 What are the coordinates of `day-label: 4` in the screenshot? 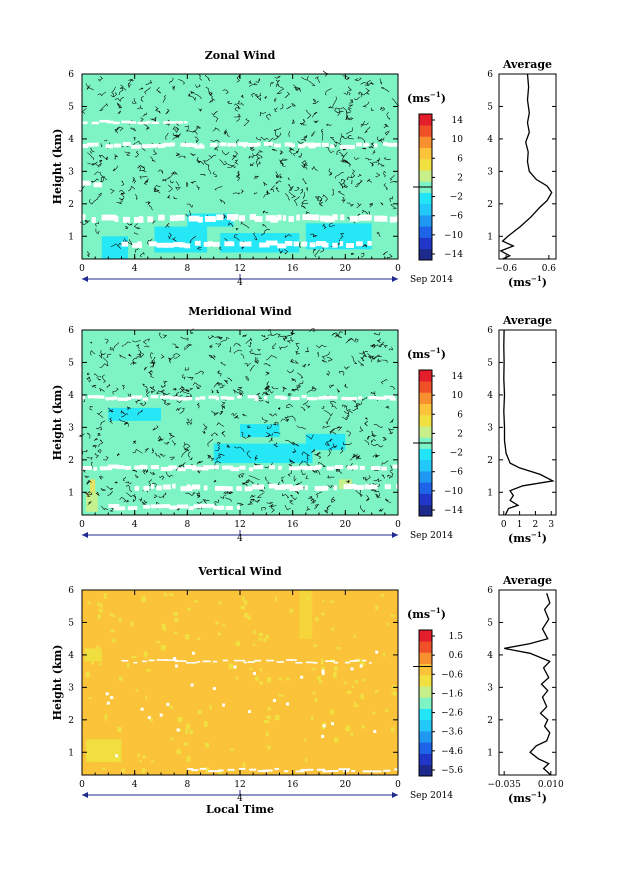 It's located at (240, 539).